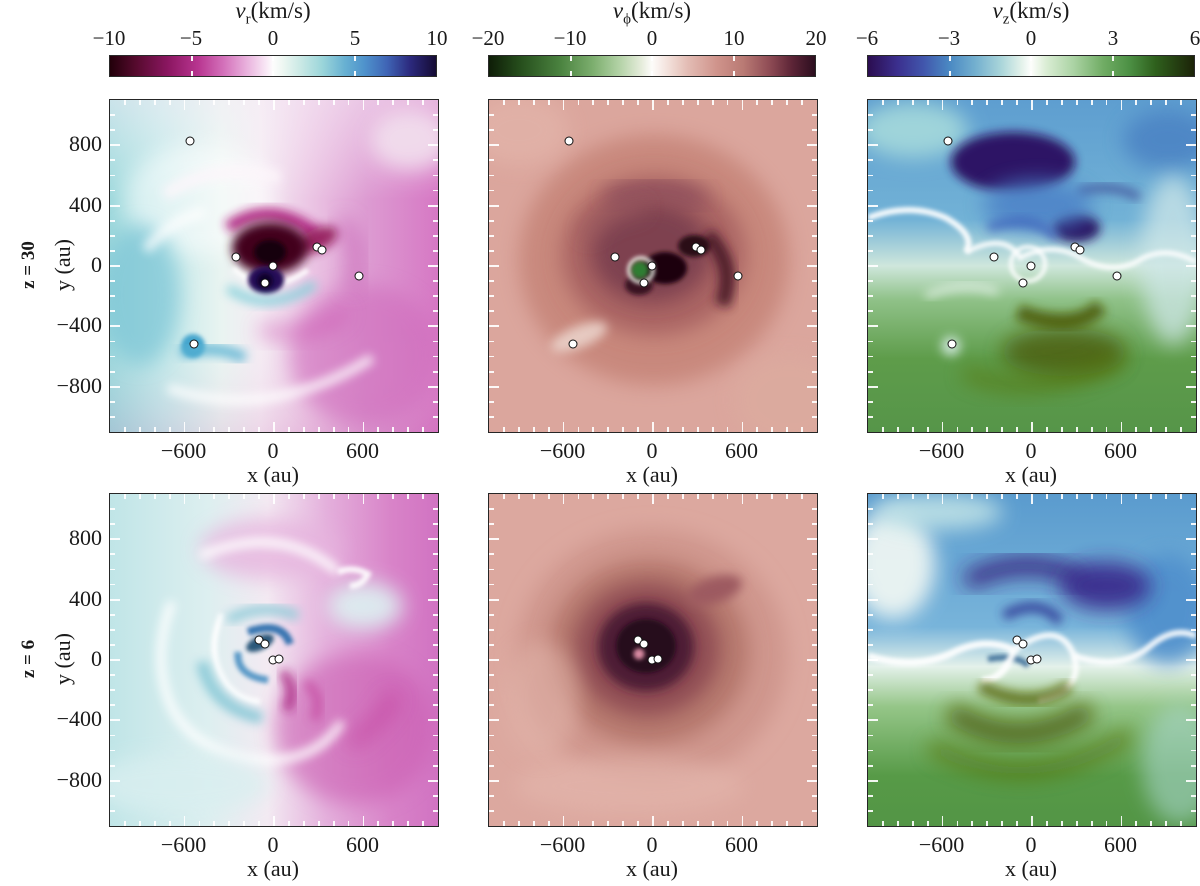 The width and height of the screenshot is (1200, 886). Describe the element at coordinates (488, 38) in the screenshot. I see `colorbar-tick-label: −20` at that location.